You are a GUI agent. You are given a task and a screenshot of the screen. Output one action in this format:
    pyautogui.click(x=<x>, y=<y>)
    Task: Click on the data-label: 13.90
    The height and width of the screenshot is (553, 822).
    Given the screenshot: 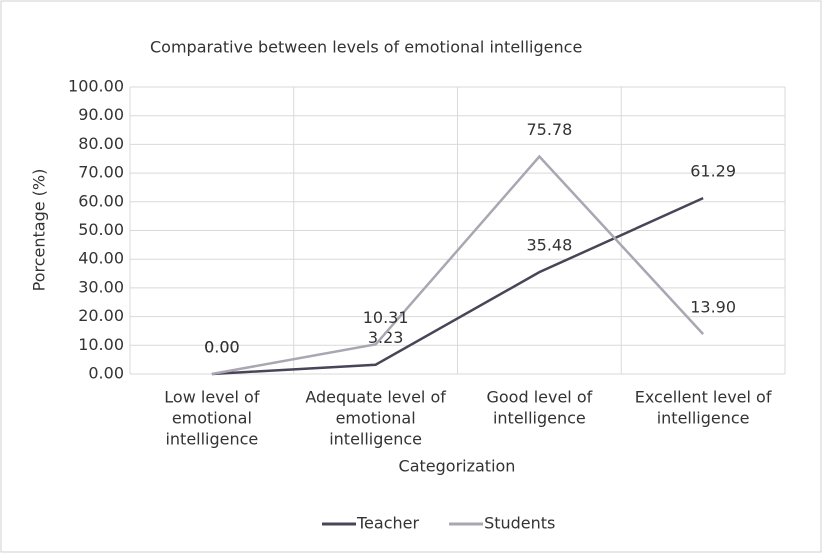 What is the action you would take?
    pyautogui.click(x=713, y=307)
    